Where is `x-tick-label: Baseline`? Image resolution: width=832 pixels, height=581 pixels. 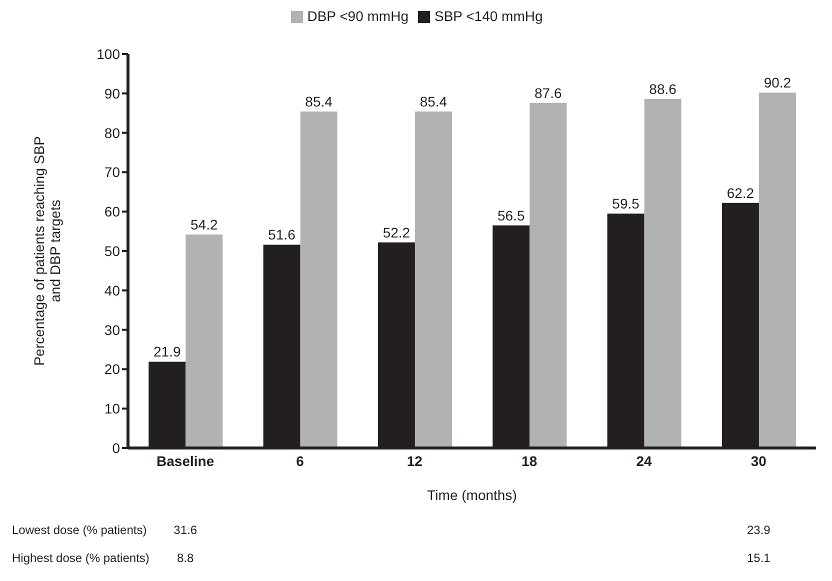
x-tick-label: Baseline is located at coordinates (185, 460).